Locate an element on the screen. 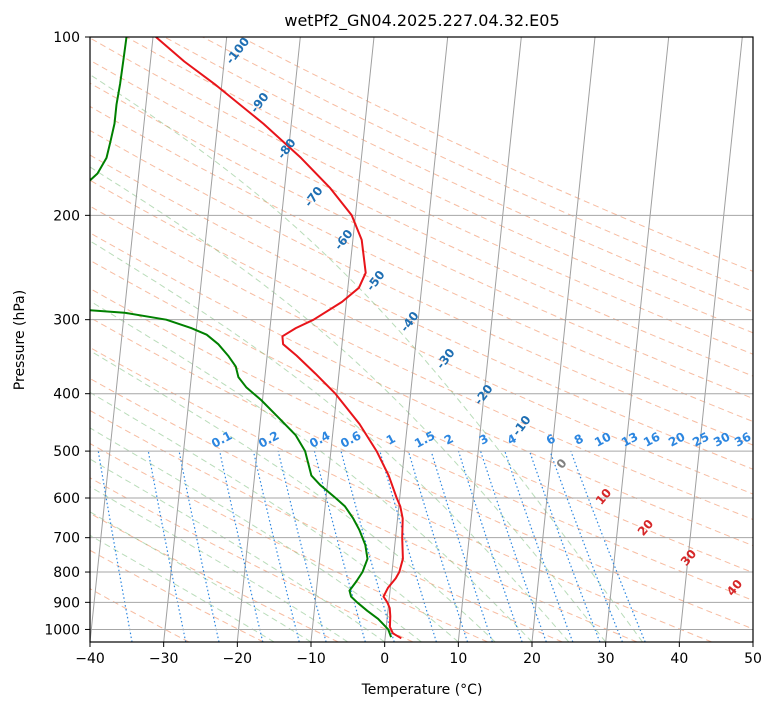 This screenshot has width=775, height=708. y-tick-label: 100 is located at coordinates (66, 38).